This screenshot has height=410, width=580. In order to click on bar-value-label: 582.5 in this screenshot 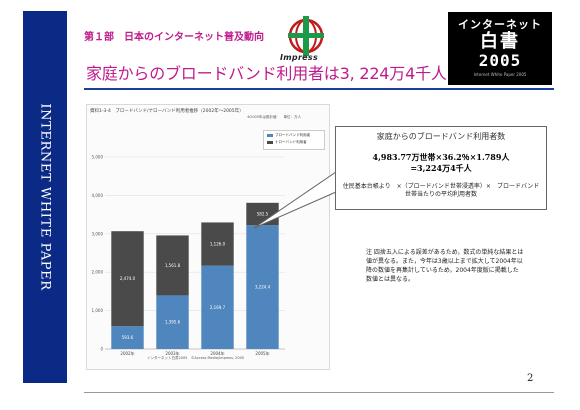, I will do `click(263, 213)`.